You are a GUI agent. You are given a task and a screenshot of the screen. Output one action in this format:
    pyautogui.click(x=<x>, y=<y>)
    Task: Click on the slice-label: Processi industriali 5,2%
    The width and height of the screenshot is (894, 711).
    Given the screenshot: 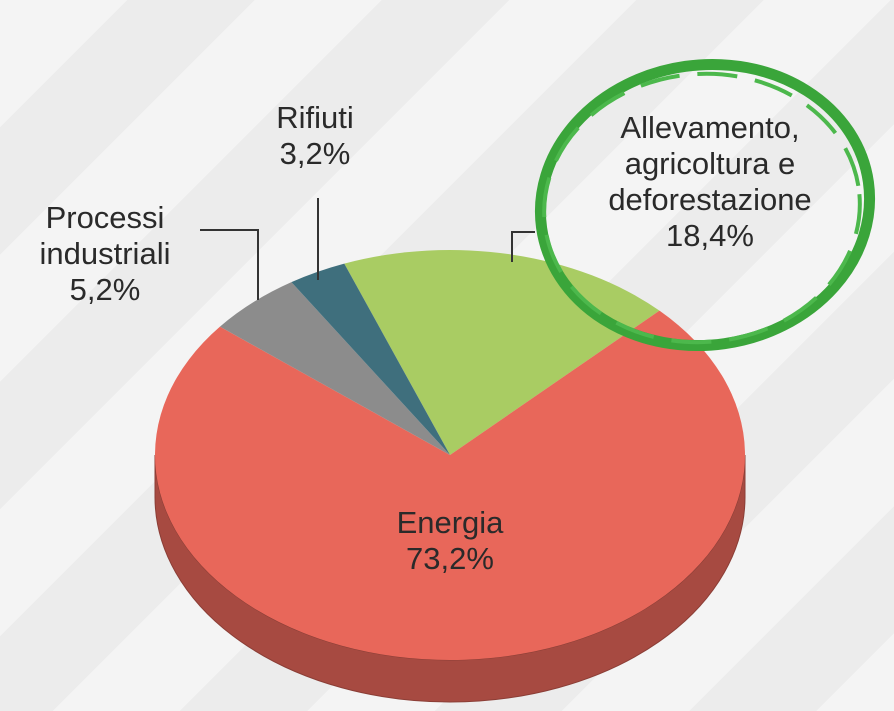 What is the action you would take?
    pyautogui.click(x=105, y=254)
    